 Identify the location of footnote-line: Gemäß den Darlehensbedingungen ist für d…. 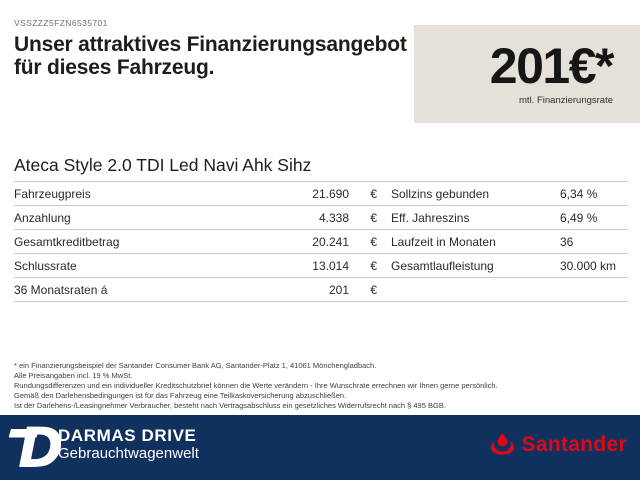
(180, 395).